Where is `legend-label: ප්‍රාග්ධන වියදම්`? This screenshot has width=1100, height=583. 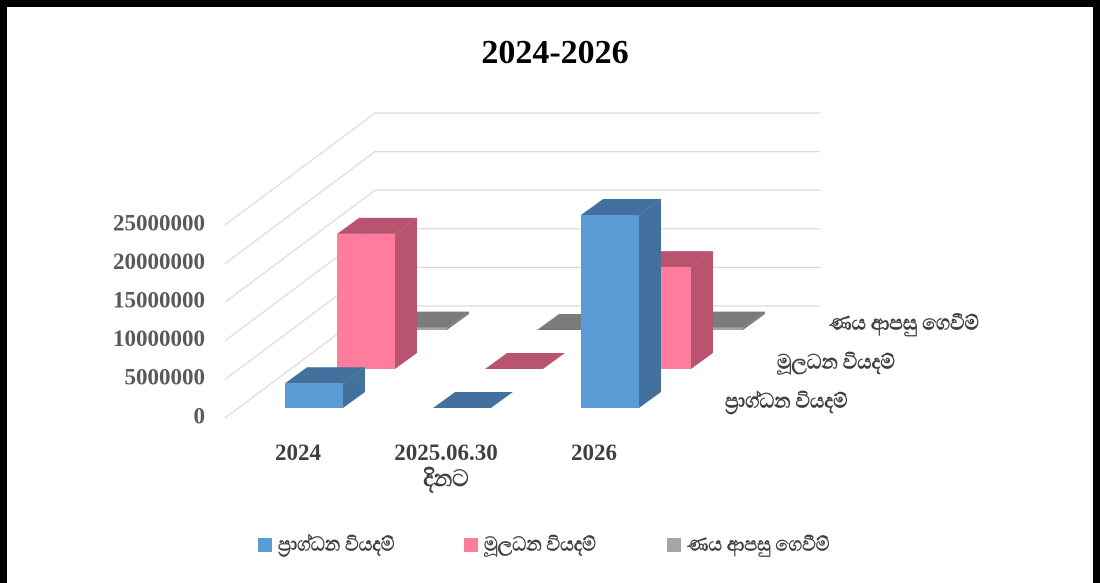 legend-label: ප්‍රාග්ධන වියදම් is located at coordinates (336, 545).